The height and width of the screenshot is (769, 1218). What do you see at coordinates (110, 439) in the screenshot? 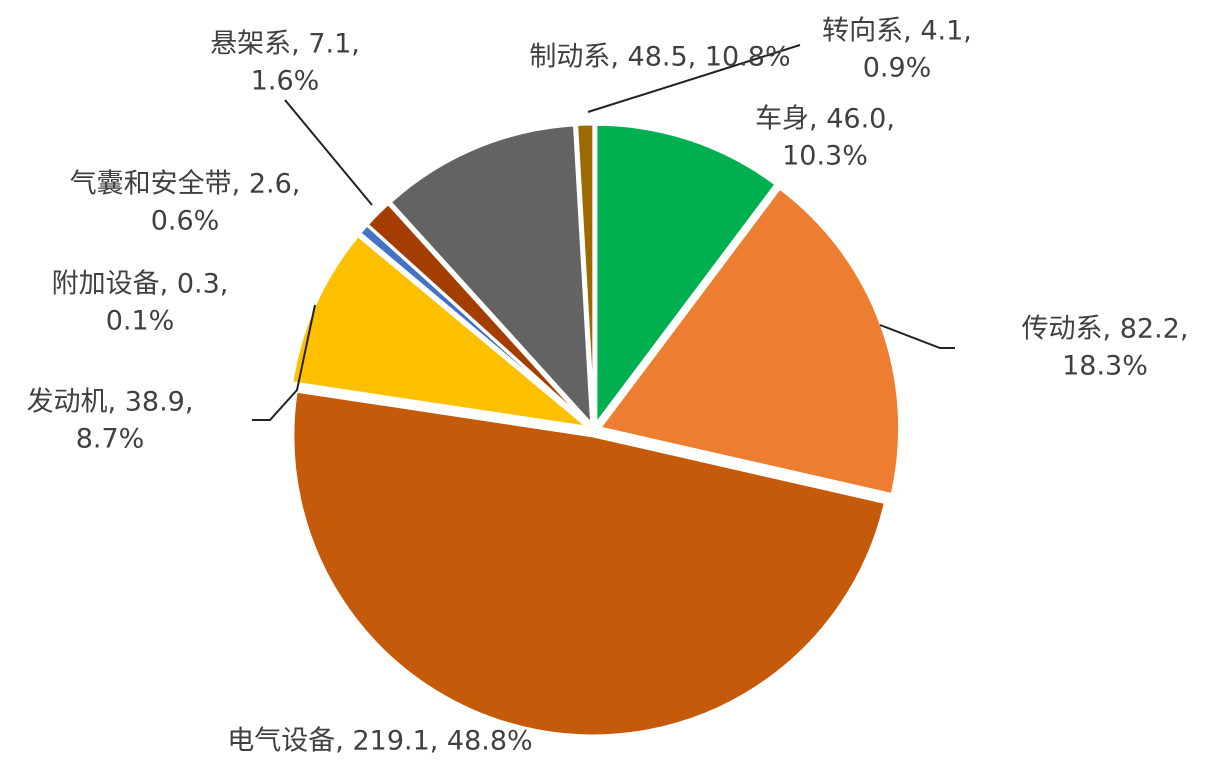
I see `data-label: 8.7%` at bounding box center [110, 439].